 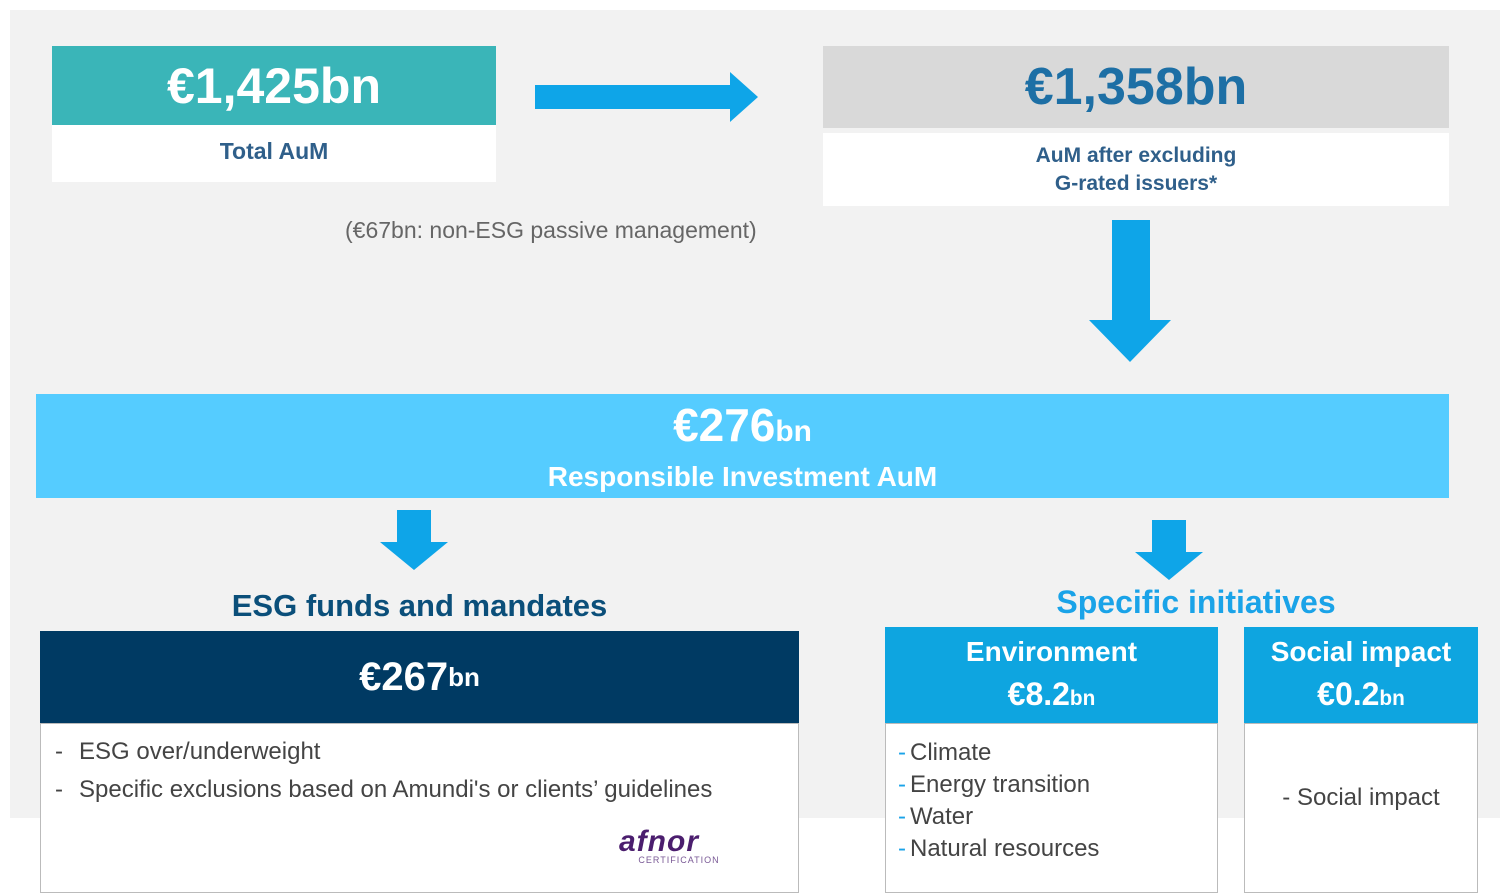 I want to click on logo: afnor CERTIFICATION, so click(x=659, y=845).